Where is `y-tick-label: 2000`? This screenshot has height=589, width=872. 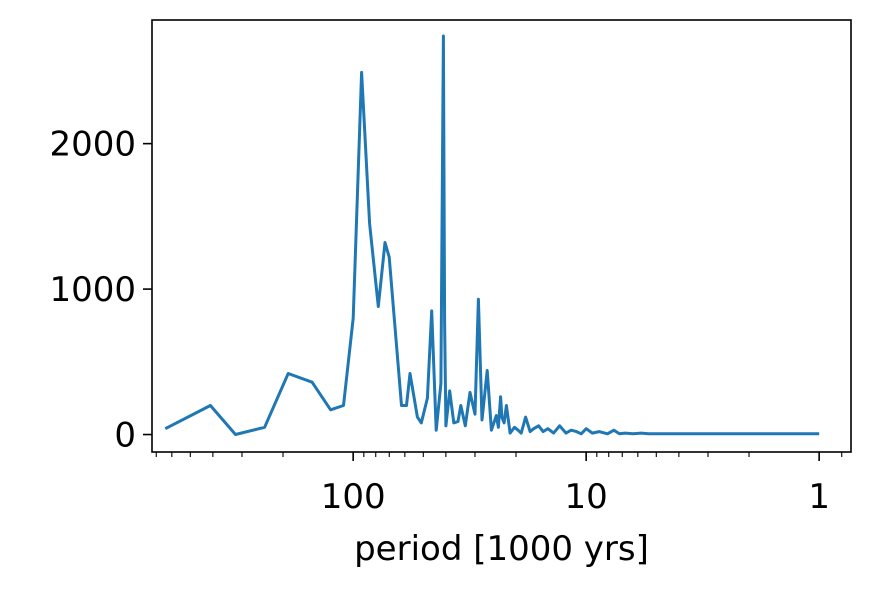
y-tick-label: 2000 is located at coordinates (92, 145).